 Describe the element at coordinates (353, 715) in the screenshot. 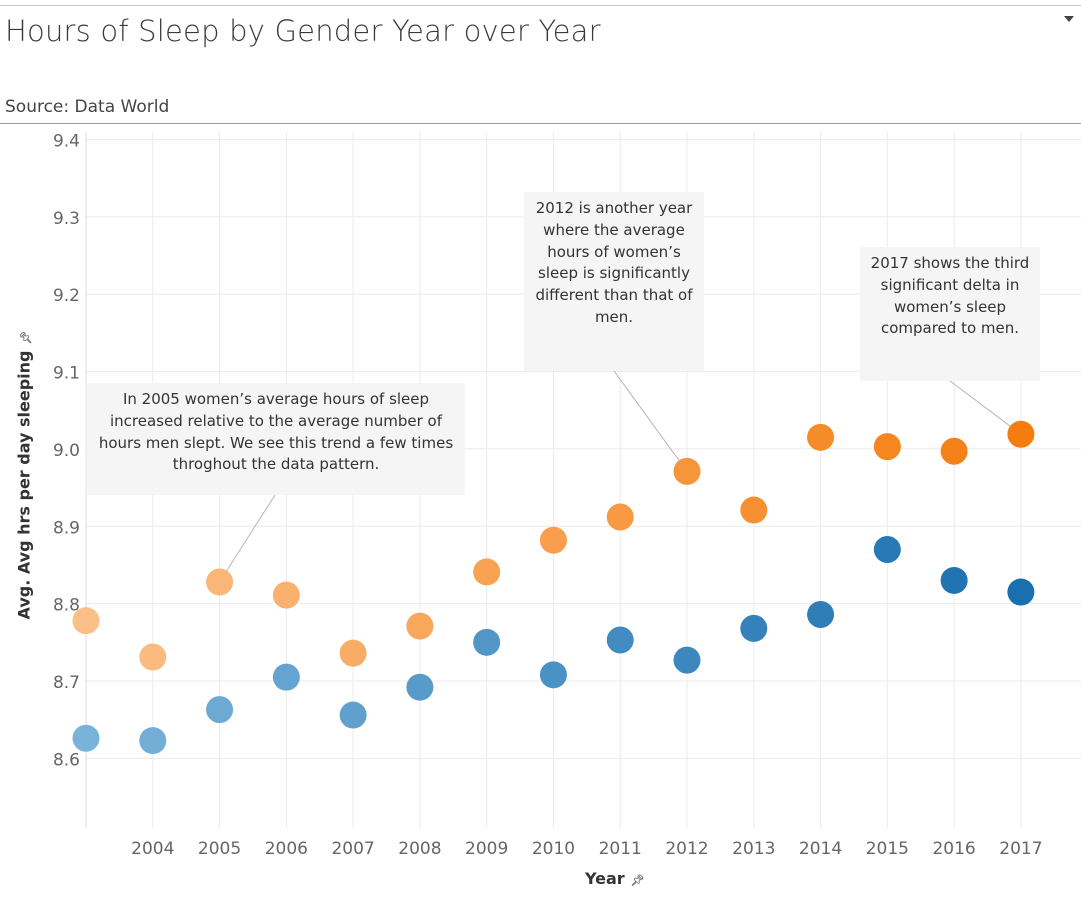

I see `men-point-2007` at that location.